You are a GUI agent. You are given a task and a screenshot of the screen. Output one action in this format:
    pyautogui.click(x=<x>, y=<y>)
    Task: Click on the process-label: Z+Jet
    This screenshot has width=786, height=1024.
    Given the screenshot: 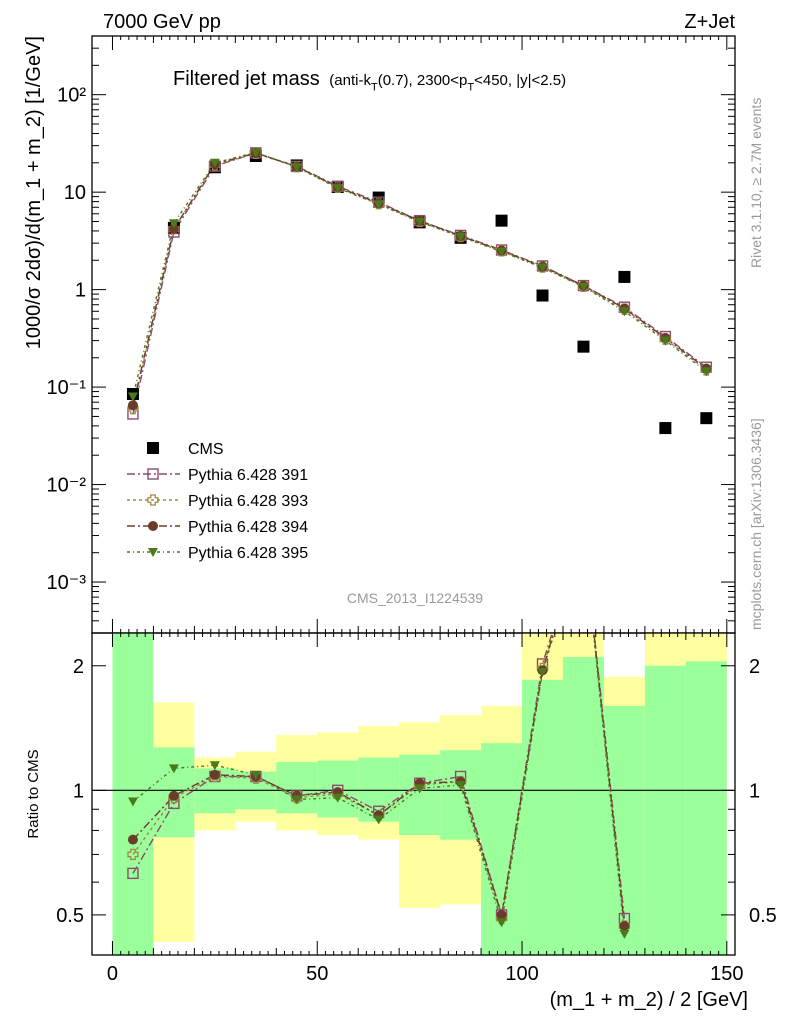 What is the action you would take?
    pyautogui.click(x=709, y=22)
    